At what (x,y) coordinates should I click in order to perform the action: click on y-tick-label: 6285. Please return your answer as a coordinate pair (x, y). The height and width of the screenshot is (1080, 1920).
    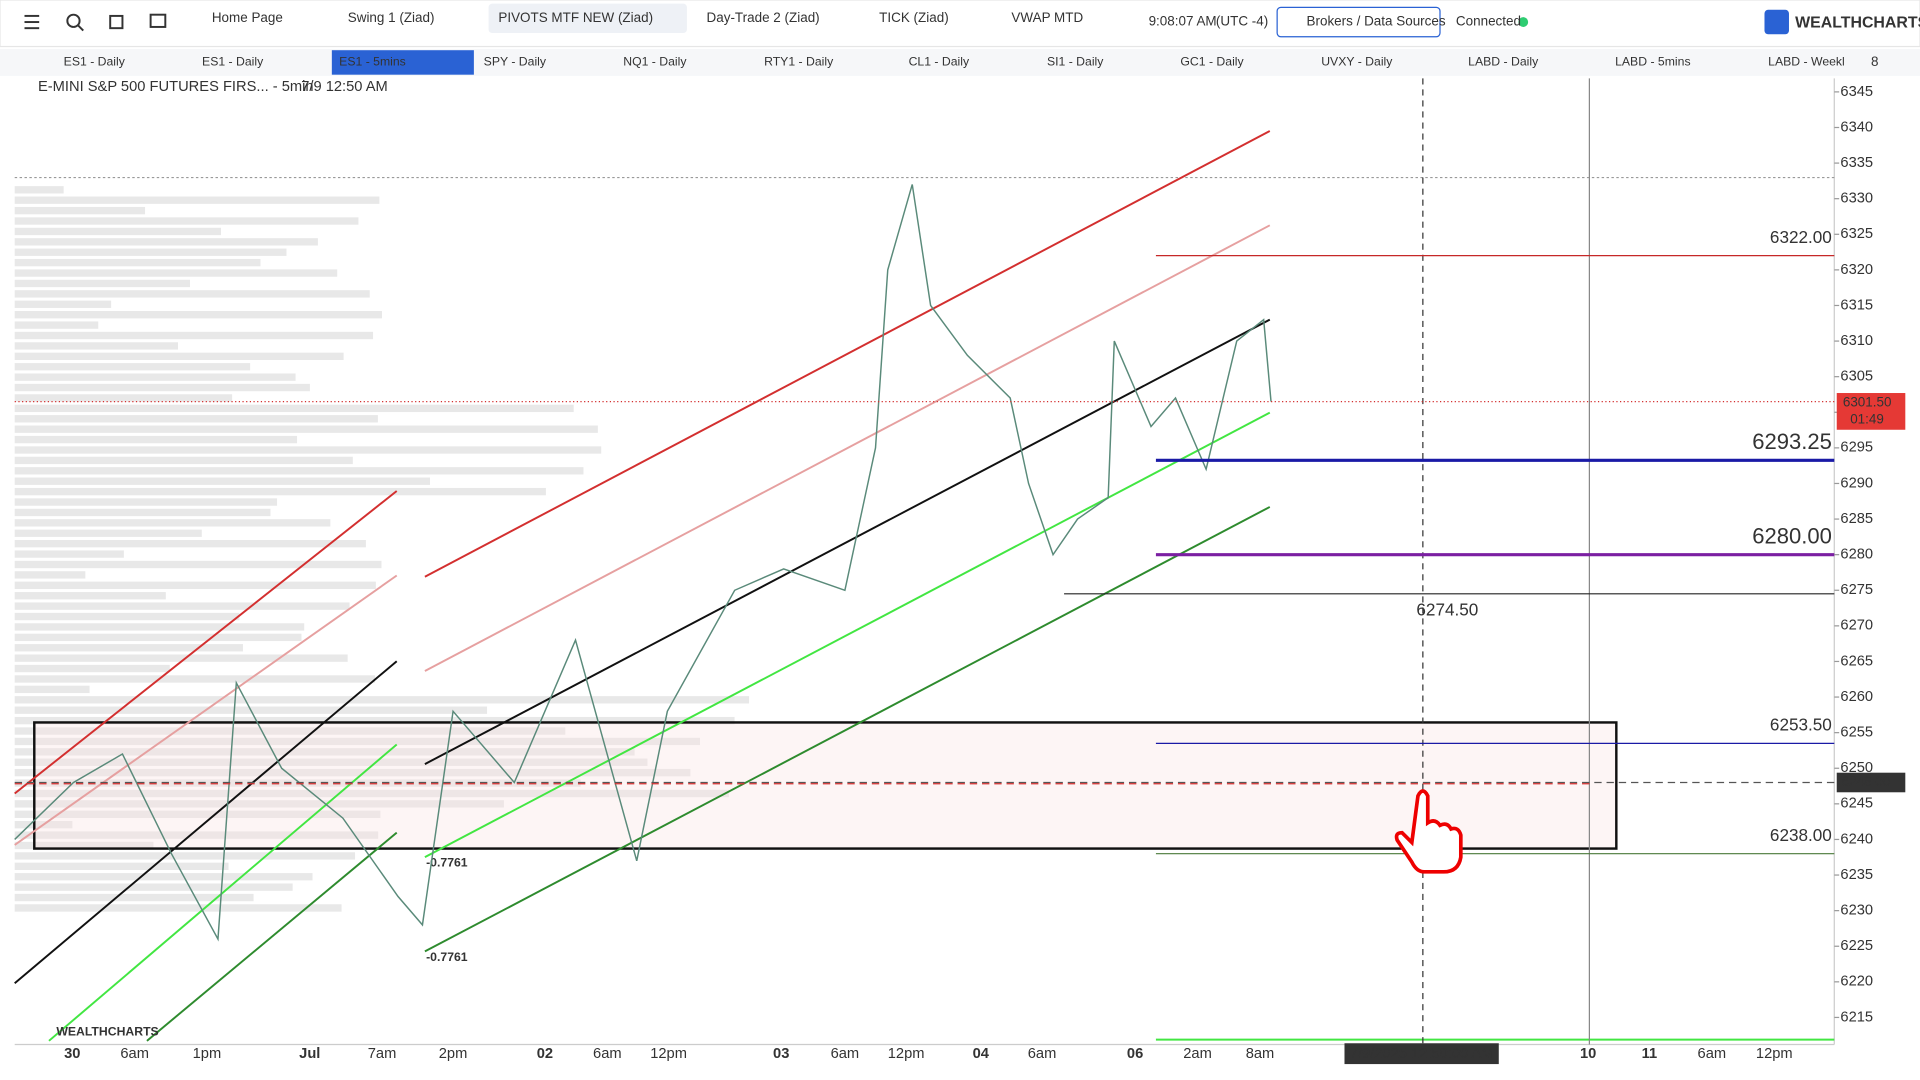
    Looking at the image, I should click on (1856, 519).